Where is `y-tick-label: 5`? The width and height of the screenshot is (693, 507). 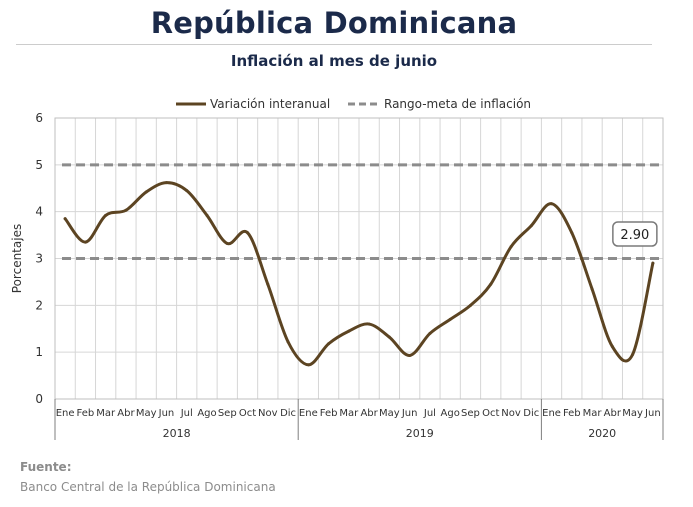
y-tick-label: 5 is located at coordinates (39, 165).